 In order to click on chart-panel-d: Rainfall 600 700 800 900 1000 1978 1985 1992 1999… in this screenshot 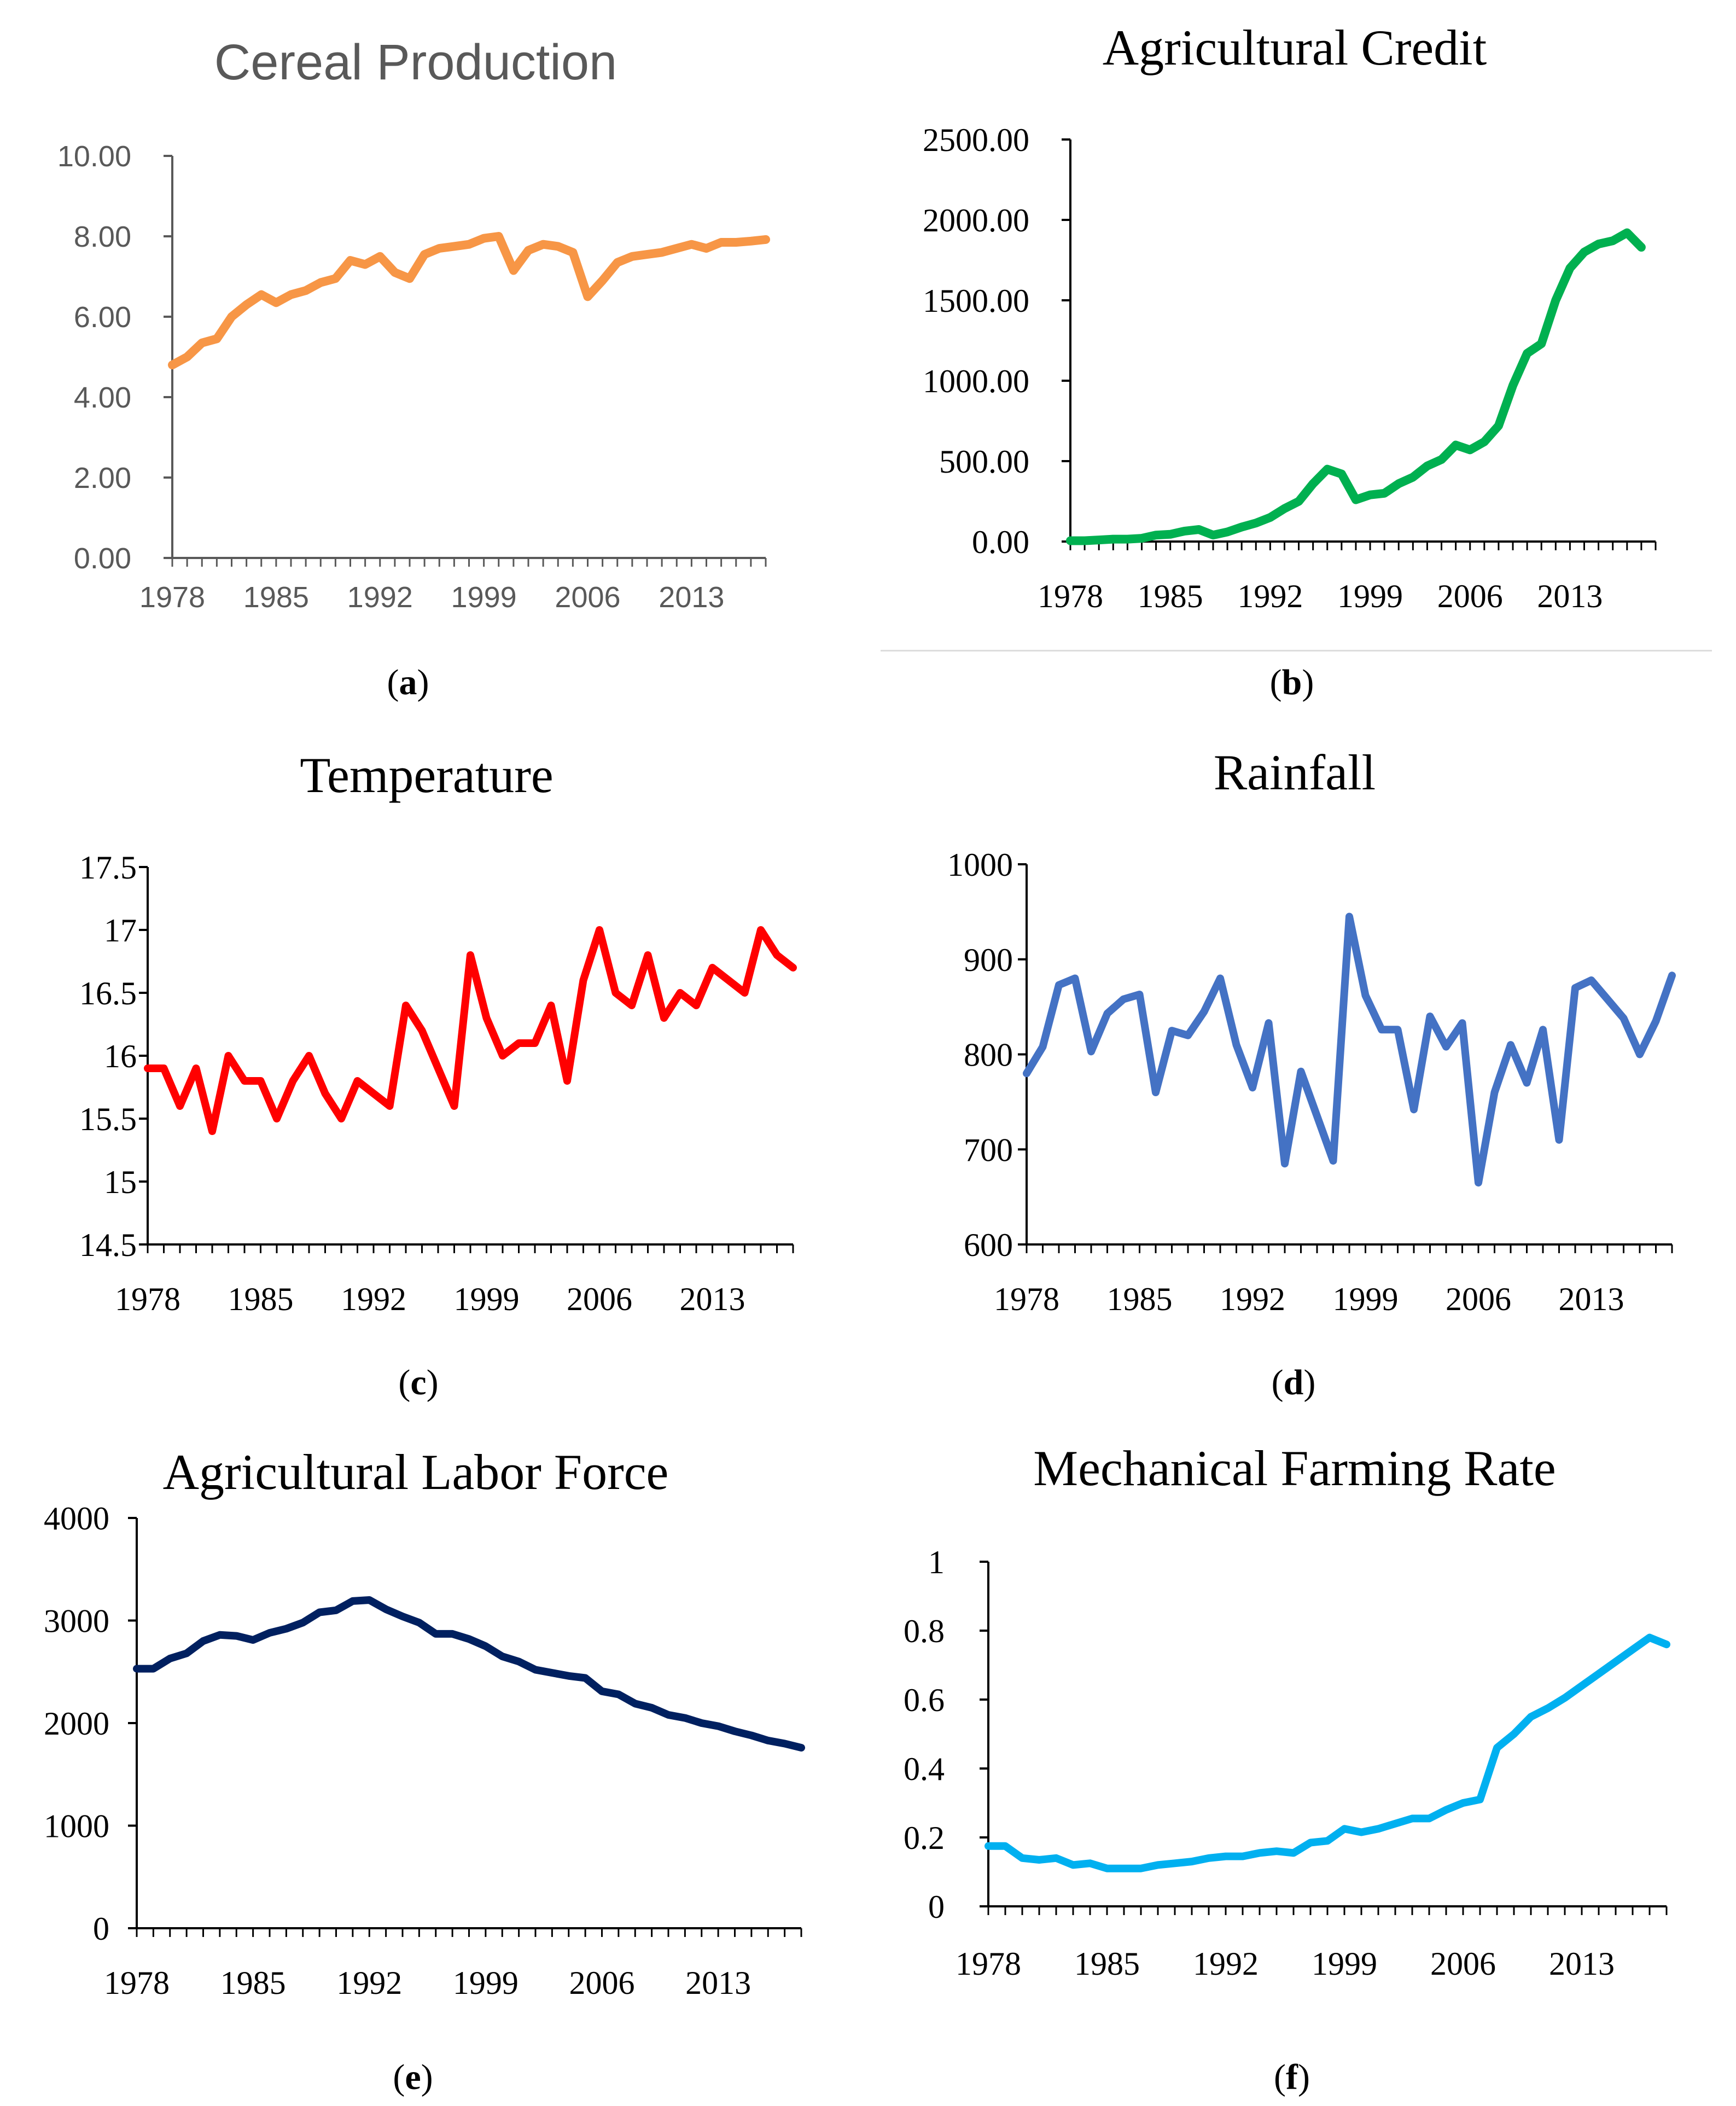, I will do `click(1302, 1036)`.